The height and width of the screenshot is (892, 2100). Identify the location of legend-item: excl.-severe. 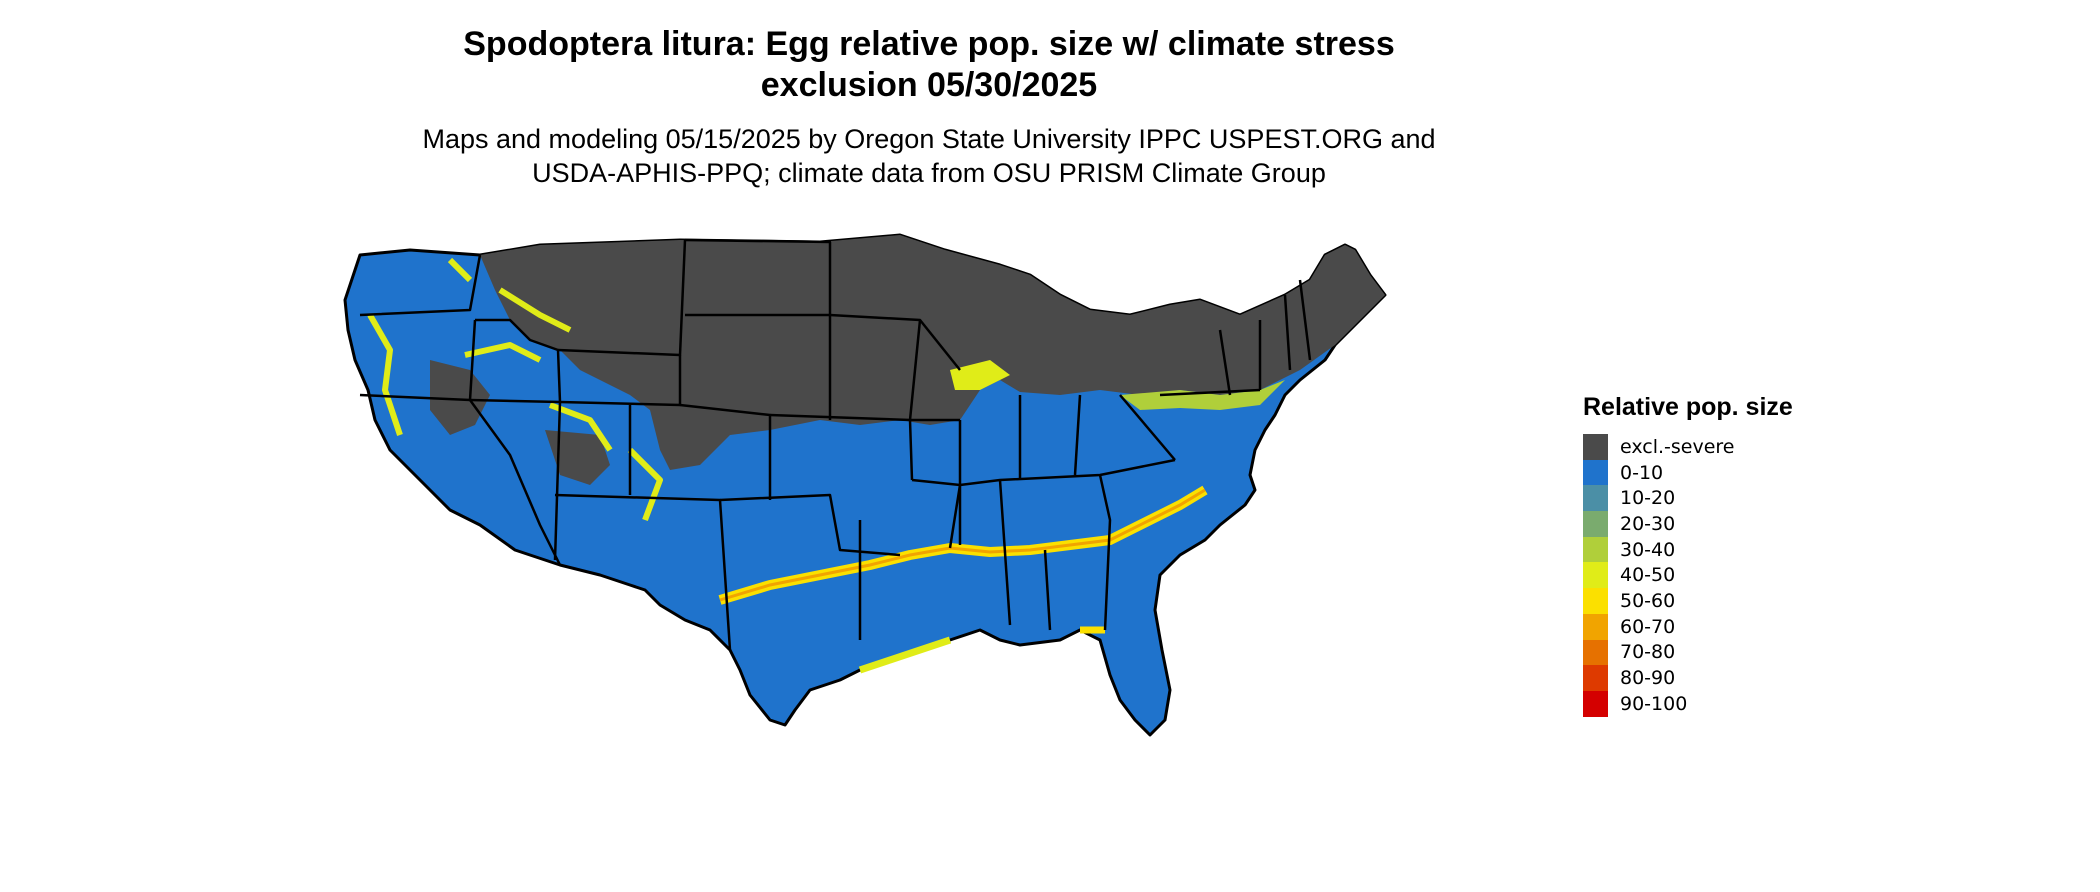
(1688, 447).